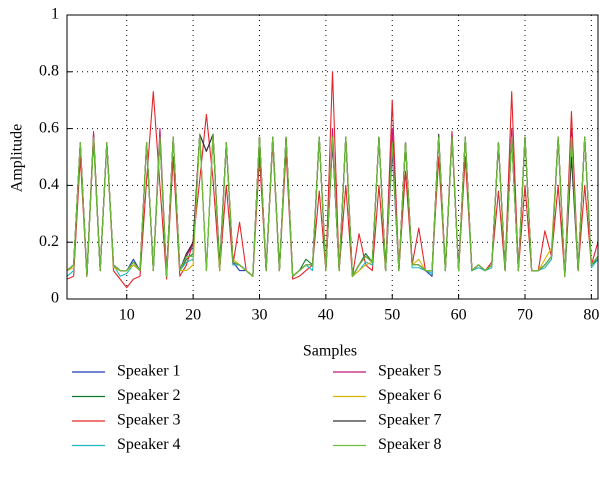 The height and width of the screenshot is (487, 600). Describe the element at coordinates (149, 395) in the screenshot. I see `legend-label: Speaker 2` at that location.